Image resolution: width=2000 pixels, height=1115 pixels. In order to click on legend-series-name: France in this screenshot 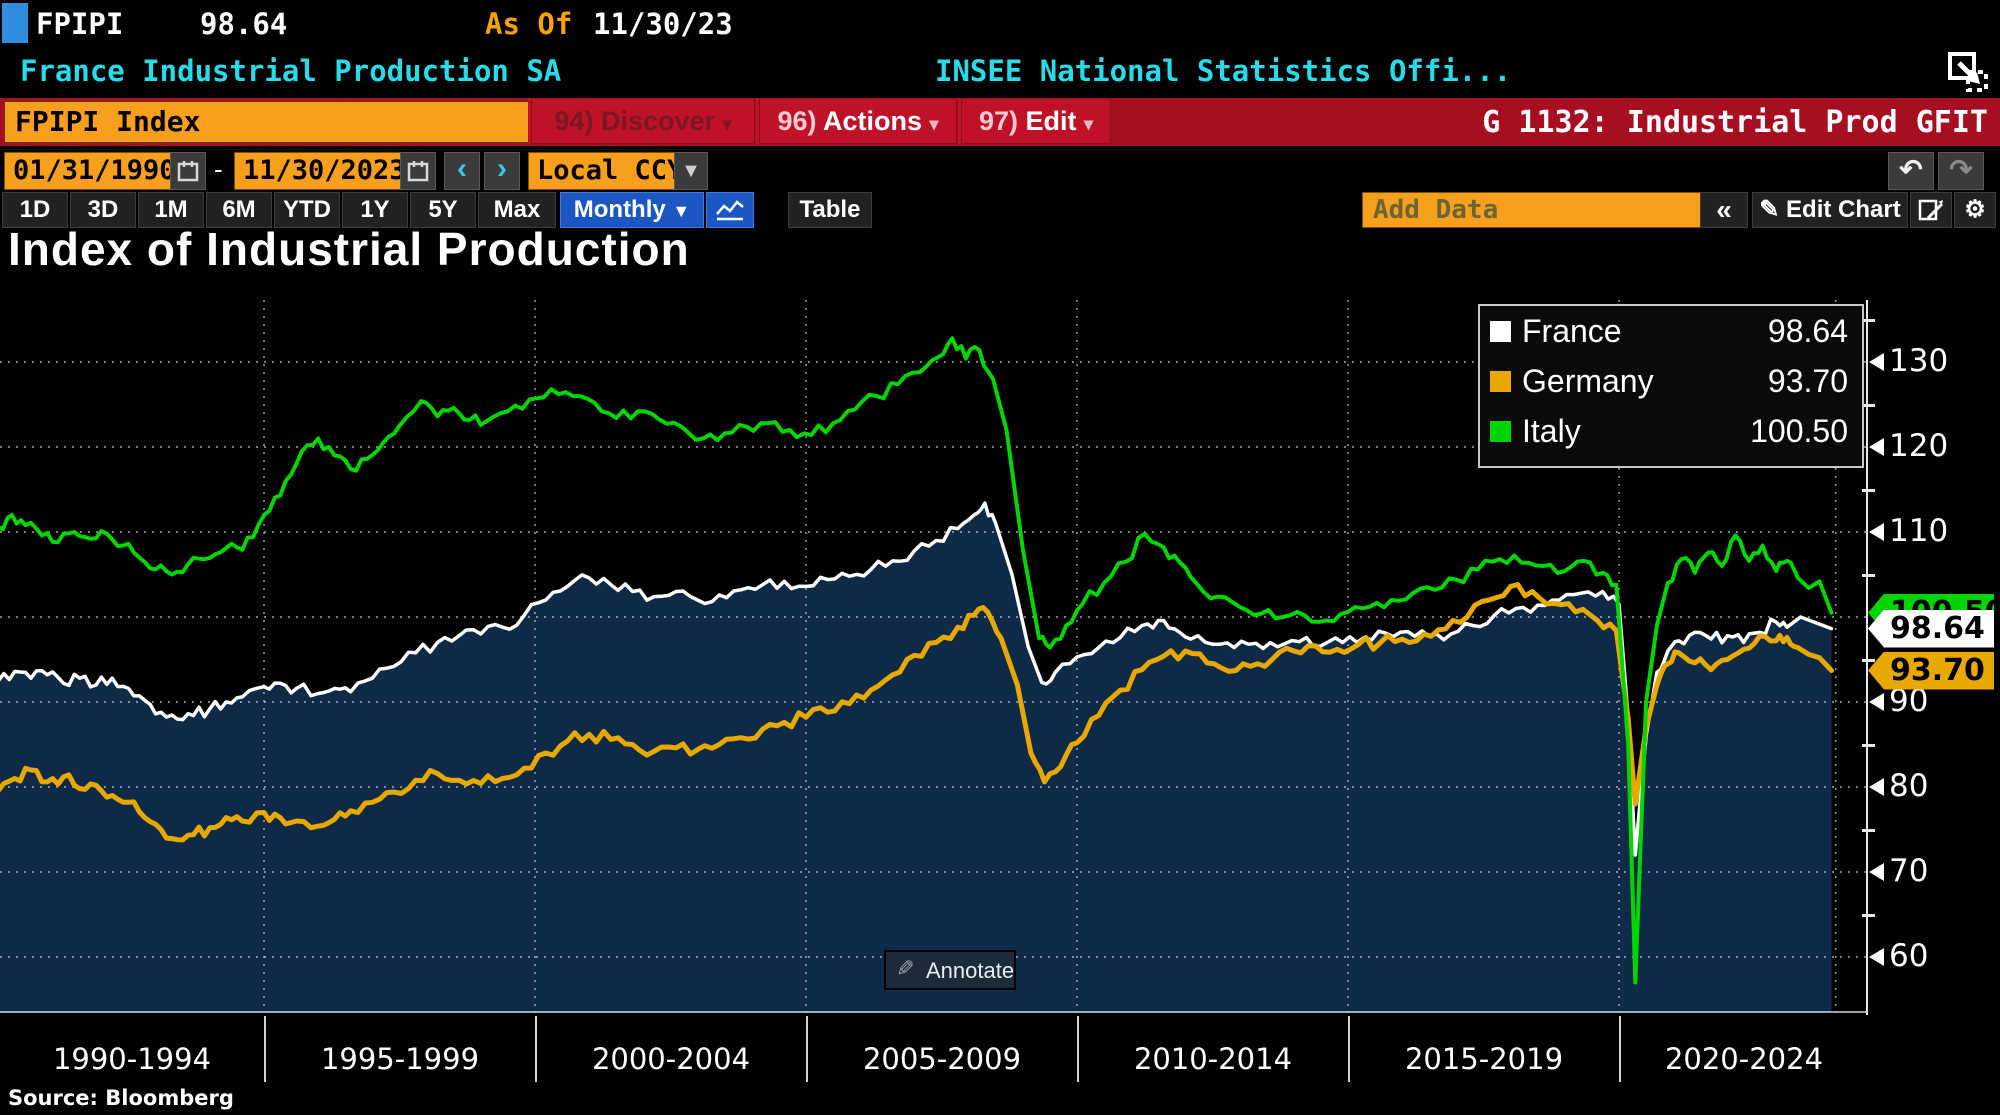, I will do `click(1572, 331)`.